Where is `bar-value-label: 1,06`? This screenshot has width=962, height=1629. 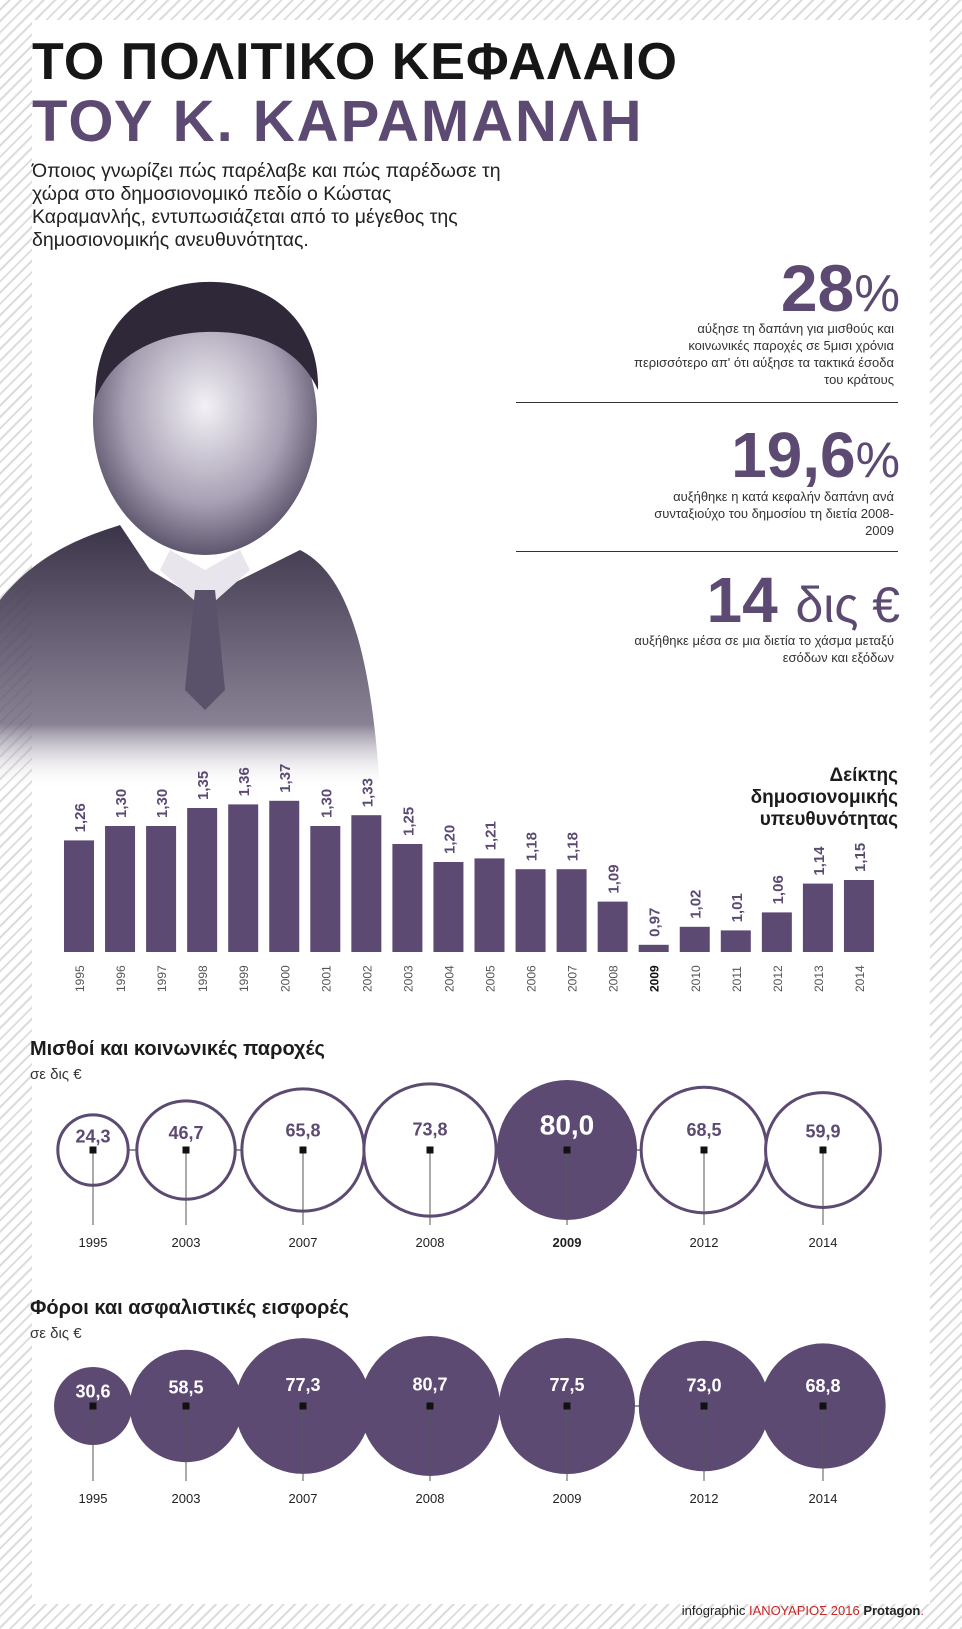 bar-value-label: 1,06 is located at coordinates (778, 889).